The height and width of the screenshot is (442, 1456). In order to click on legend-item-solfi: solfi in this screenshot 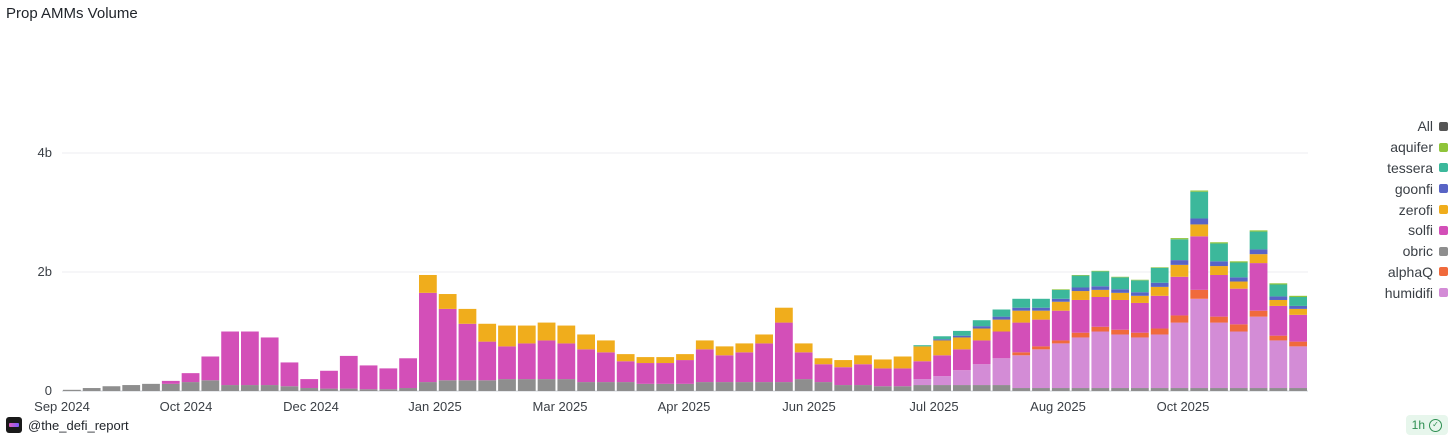, I will do `click(1383, 230)`.